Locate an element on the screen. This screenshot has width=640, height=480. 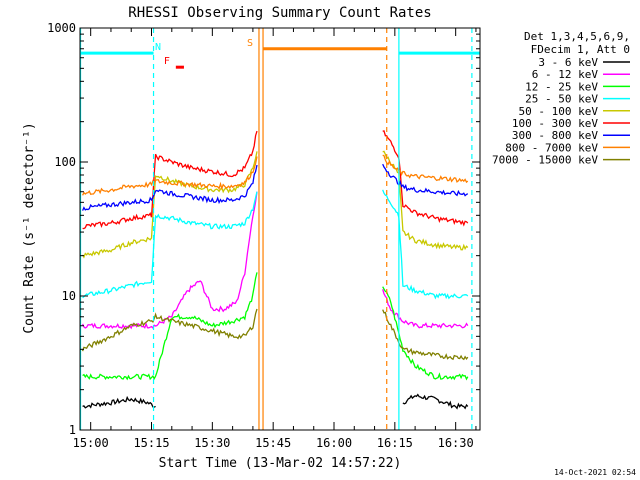
x-tick-label-1: 15:00 is located at coordinates (91, 443).